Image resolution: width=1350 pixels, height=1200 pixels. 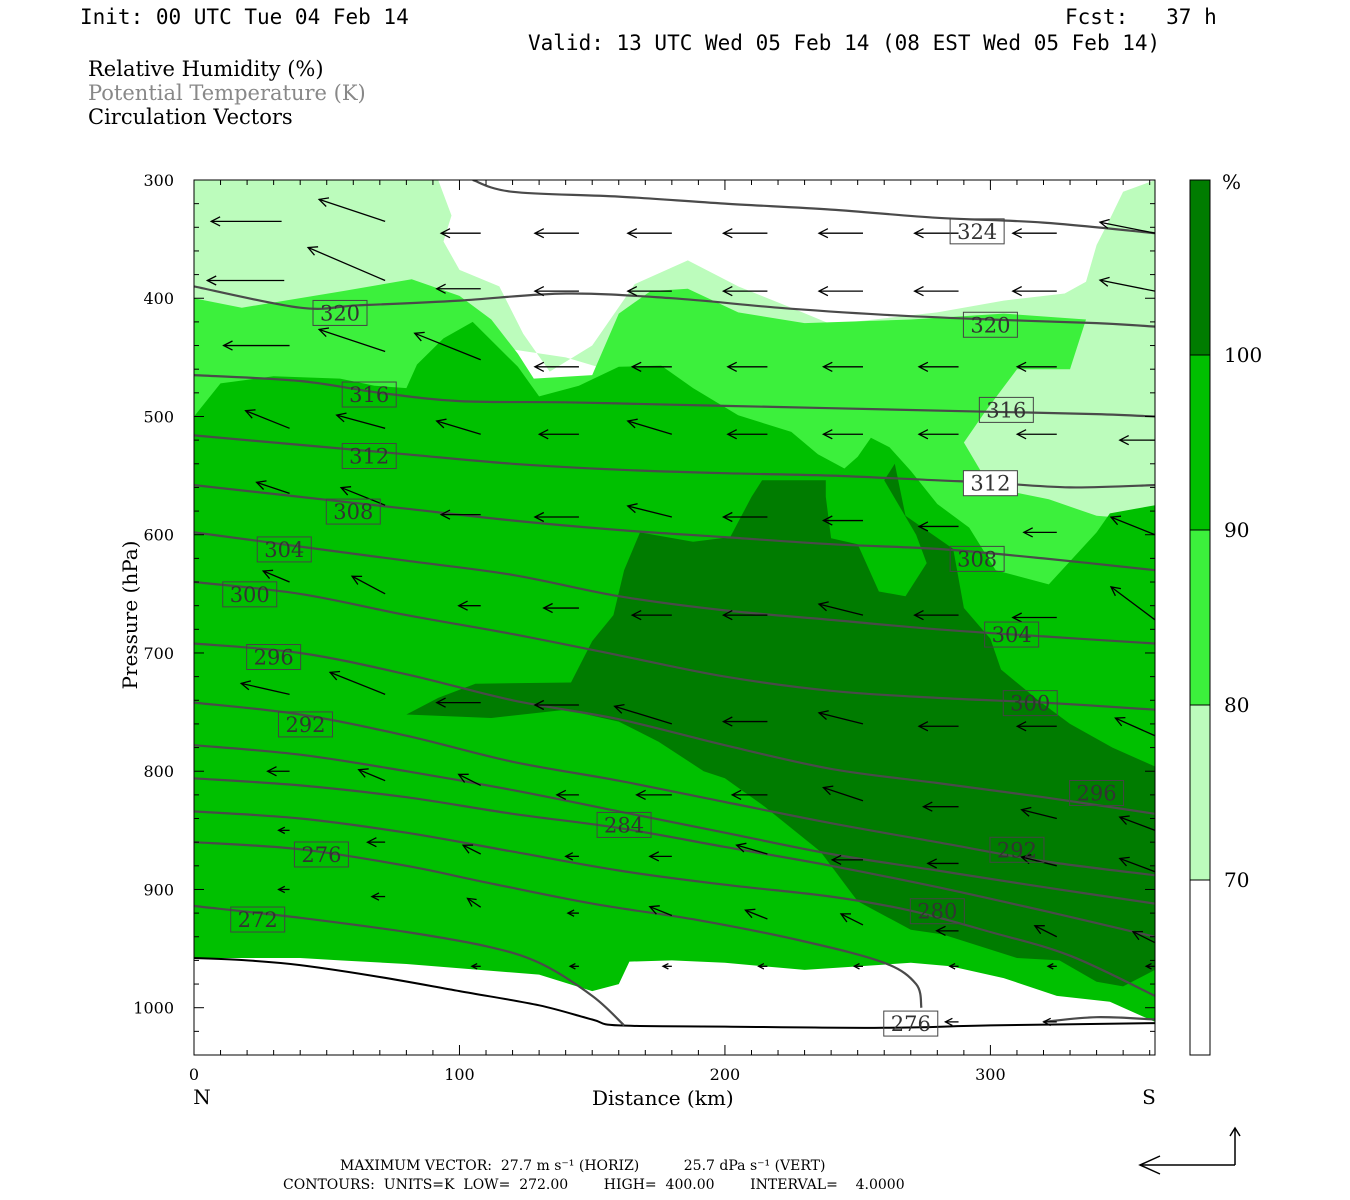 I want to click on theta-label-280: 280, so click(x=937, y=911).